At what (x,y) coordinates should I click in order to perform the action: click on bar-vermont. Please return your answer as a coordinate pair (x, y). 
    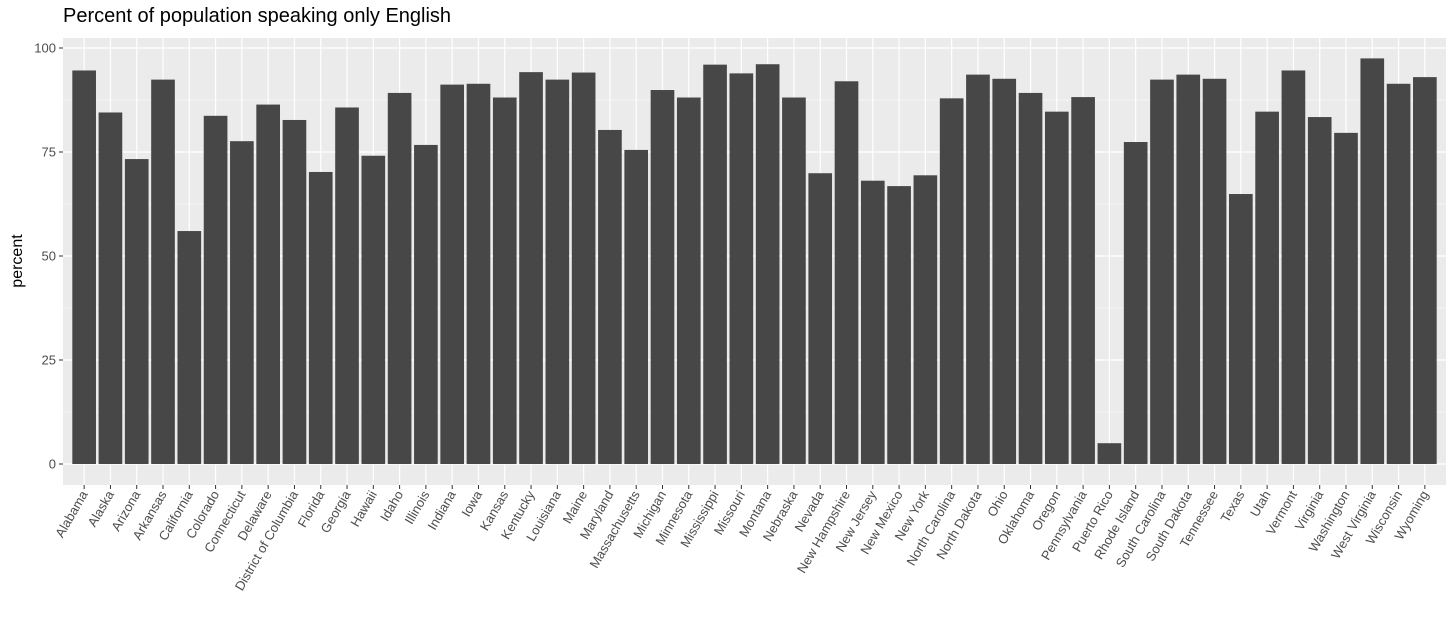
    Looking at the image, I should click on (1293, 267).